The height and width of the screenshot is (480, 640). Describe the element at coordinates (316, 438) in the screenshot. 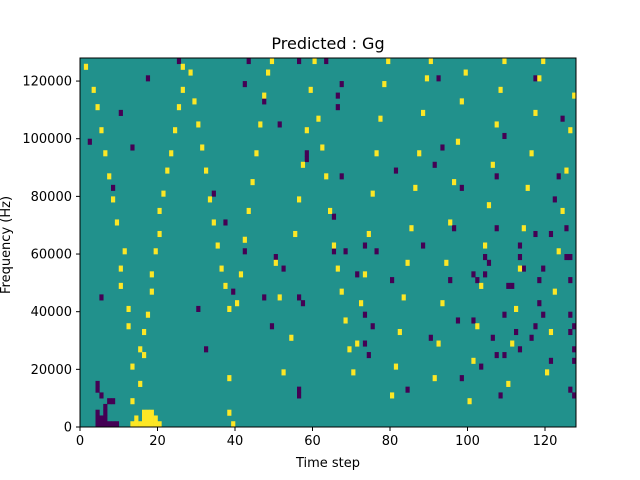

I see `x-axis: 0 20 40 60 80 100 120` at that location.